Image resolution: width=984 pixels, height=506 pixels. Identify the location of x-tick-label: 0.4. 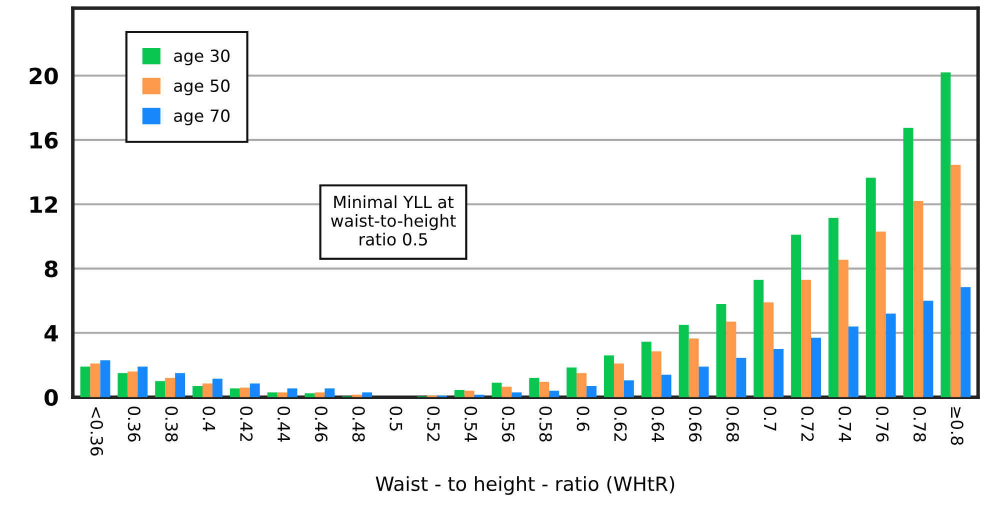
(209, 419).